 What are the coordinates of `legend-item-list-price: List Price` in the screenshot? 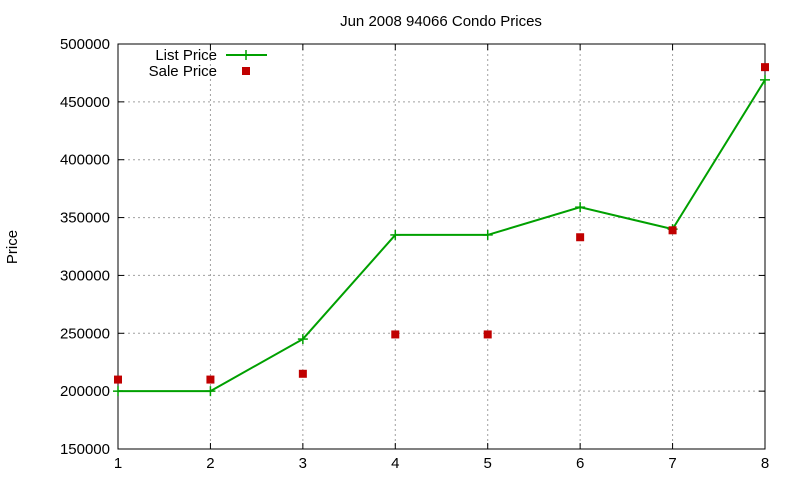 It's located at (211, 55).